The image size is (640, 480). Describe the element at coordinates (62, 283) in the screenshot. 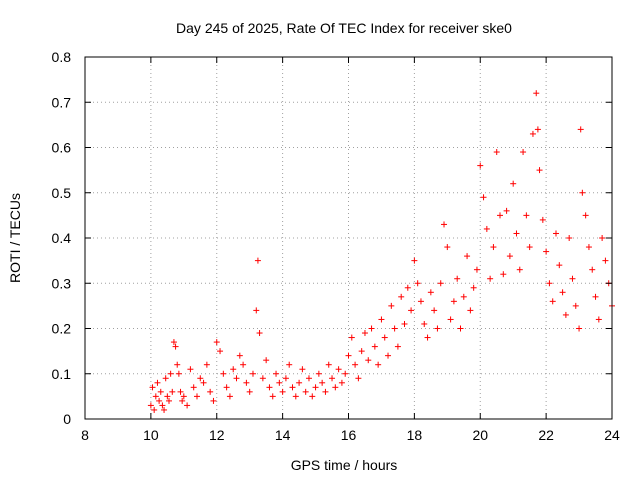

I see `y-tick-label: 0.3` at that location.